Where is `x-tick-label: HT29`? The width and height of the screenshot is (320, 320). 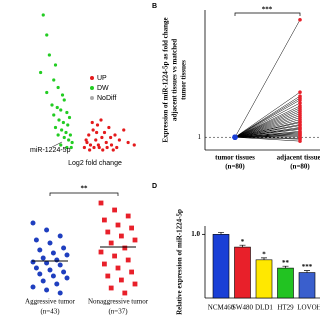 x-tick-label: HT29 is located at coordinates (285, 308).